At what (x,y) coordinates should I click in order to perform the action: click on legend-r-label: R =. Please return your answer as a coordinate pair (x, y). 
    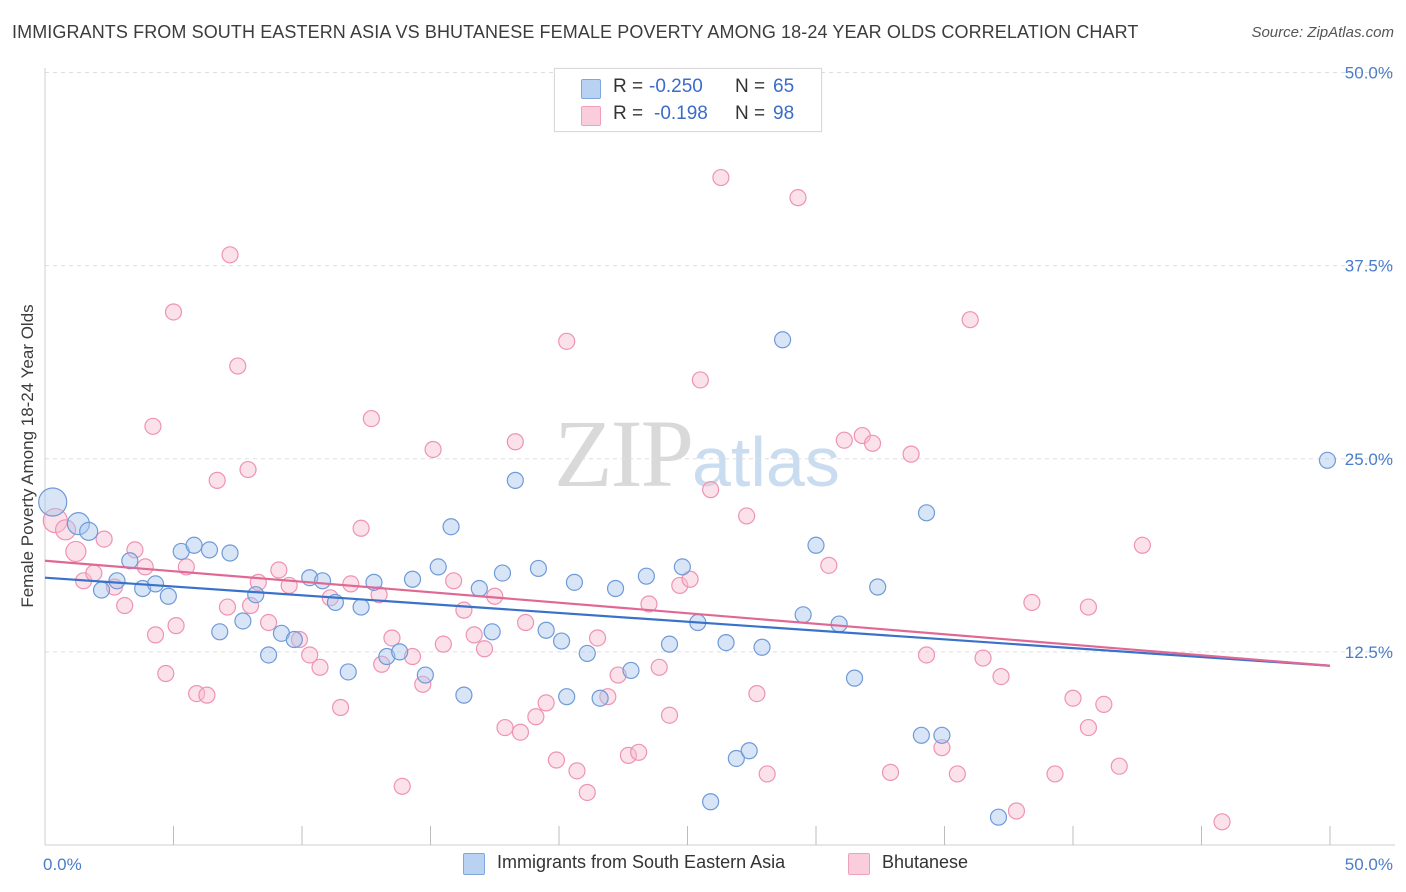
    Looking at the image, I should click on (628, 113).